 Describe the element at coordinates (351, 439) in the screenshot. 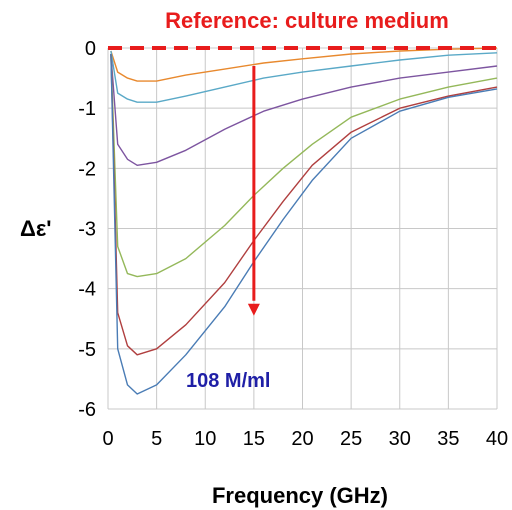

I see `x-tick-label: 25` at that location.